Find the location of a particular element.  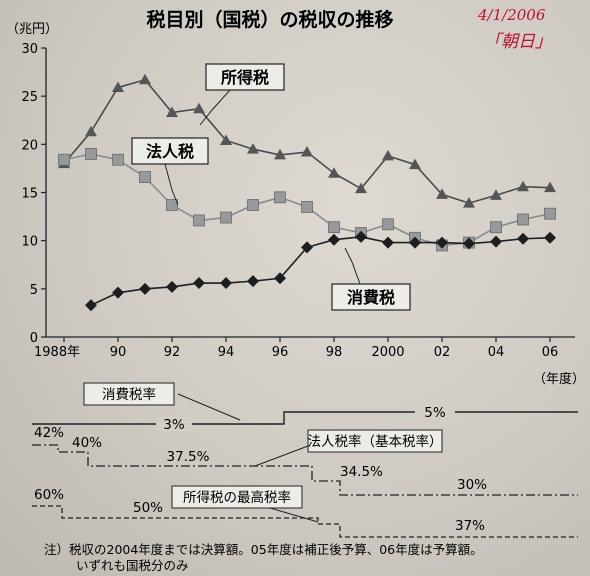

rate-corporate-tax: 法人税率（基本税率） 42% 40% 37.5% 34.5% 30% is located at coordinates (305, 460).